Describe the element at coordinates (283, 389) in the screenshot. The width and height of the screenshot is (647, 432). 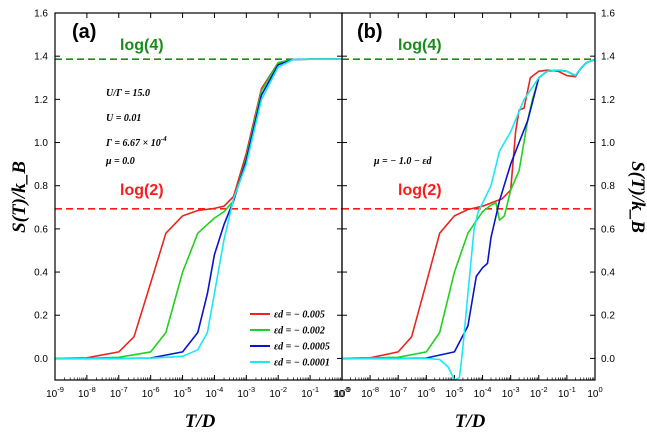
I see `x-tick-label-exponent: -2` at that location.